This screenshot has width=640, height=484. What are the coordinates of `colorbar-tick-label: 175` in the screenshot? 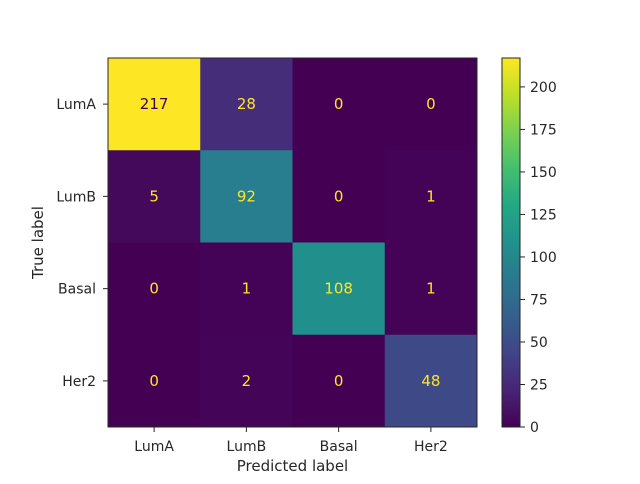 It's located at (543, 130).